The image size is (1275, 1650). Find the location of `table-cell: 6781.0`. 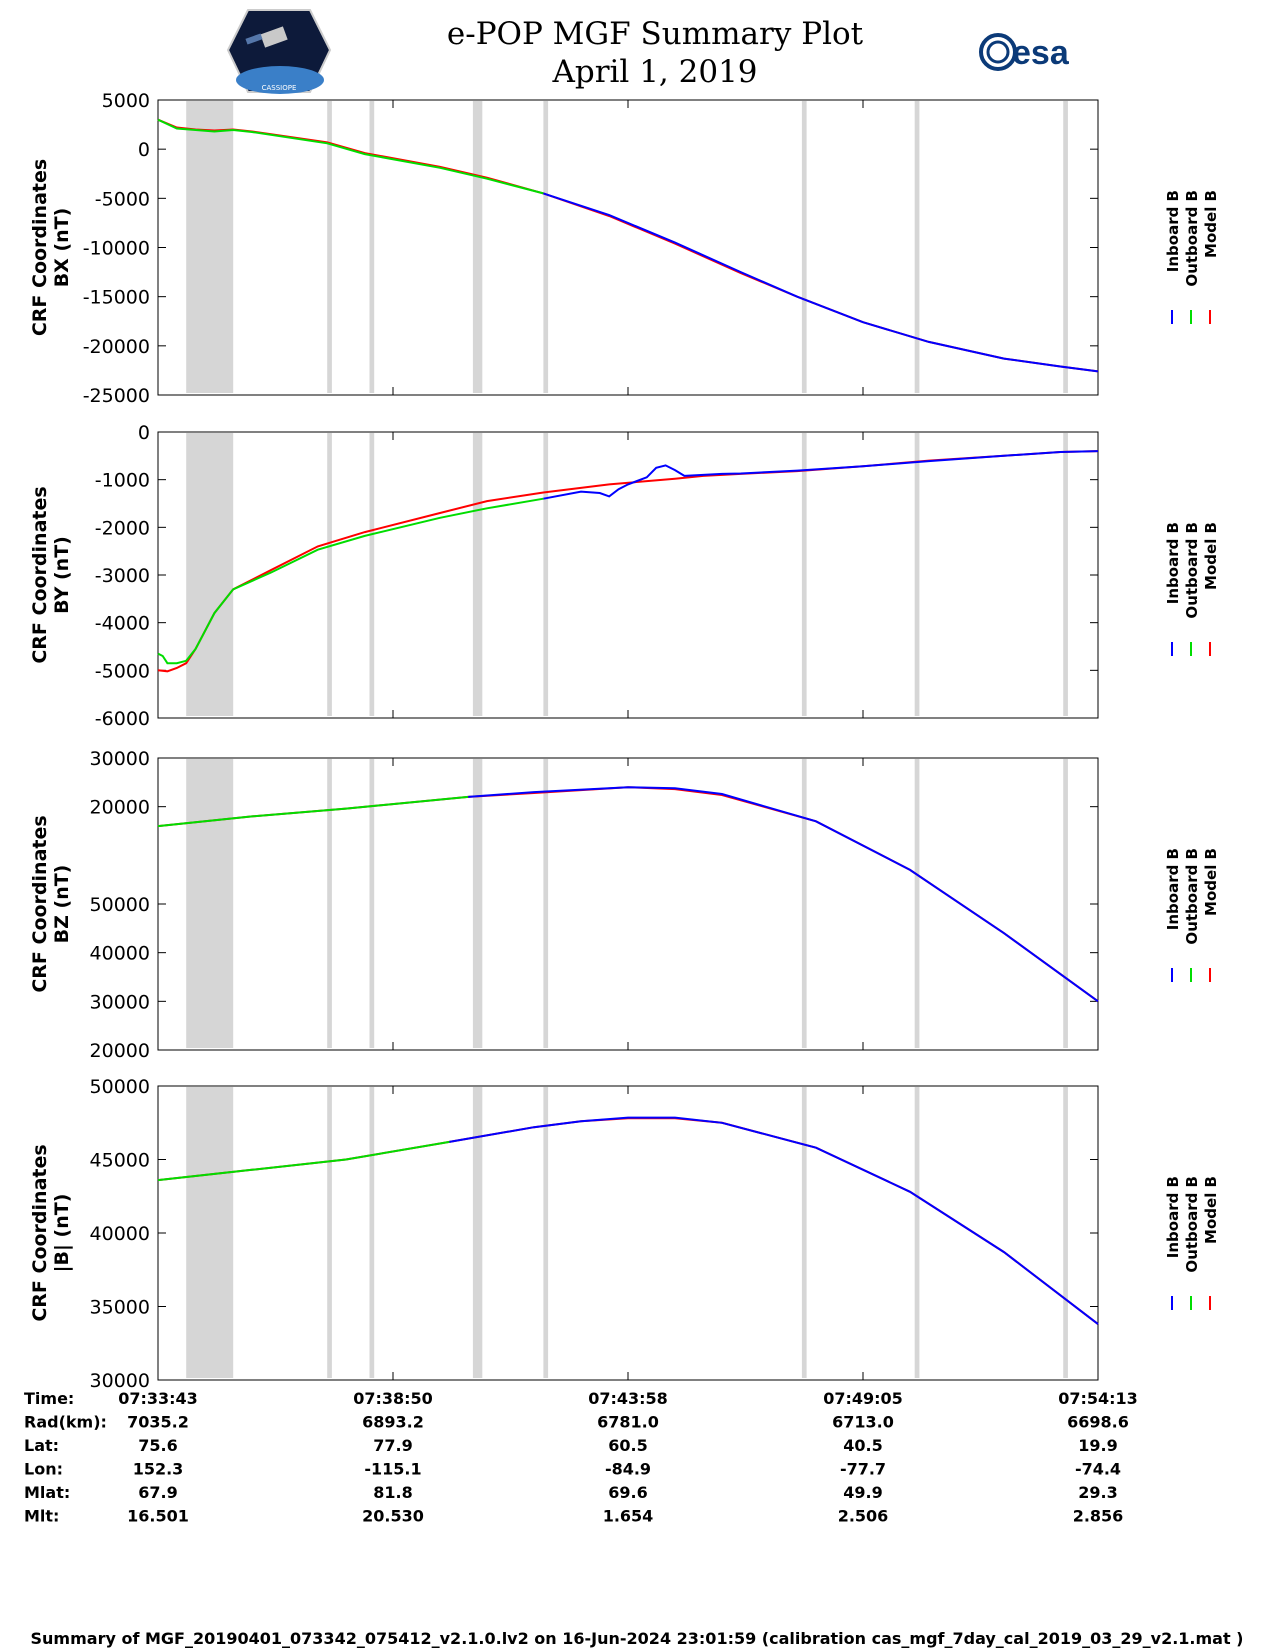

table-cell: 6781.0 is located at coordinates (628, 1422).